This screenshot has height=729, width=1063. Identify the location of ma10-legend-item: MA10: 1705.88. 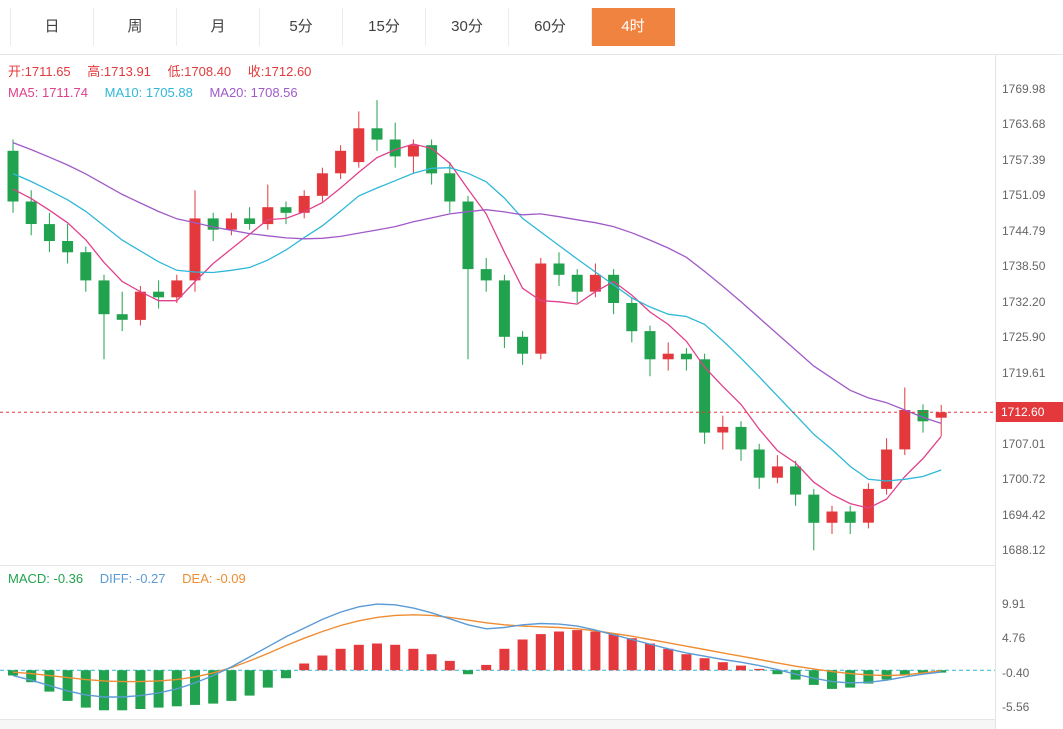
(148, 92).